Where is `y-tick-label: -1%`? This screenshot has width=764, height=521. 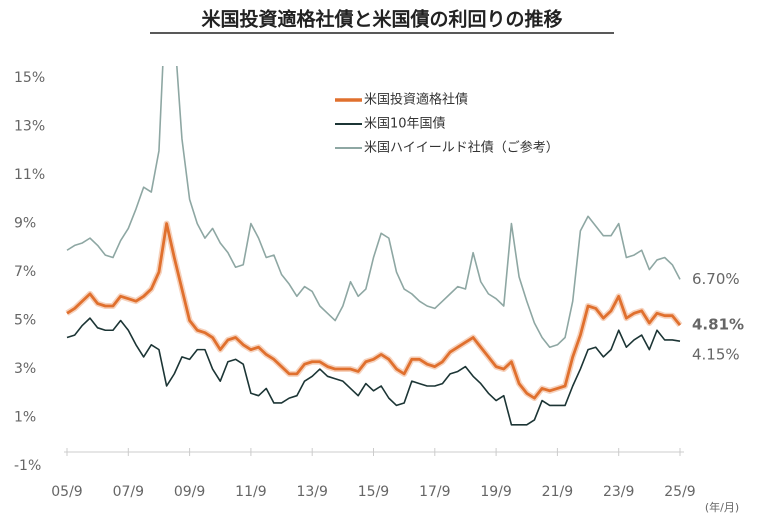
y-tick-label: -1% is located at coordinates (27, 466).